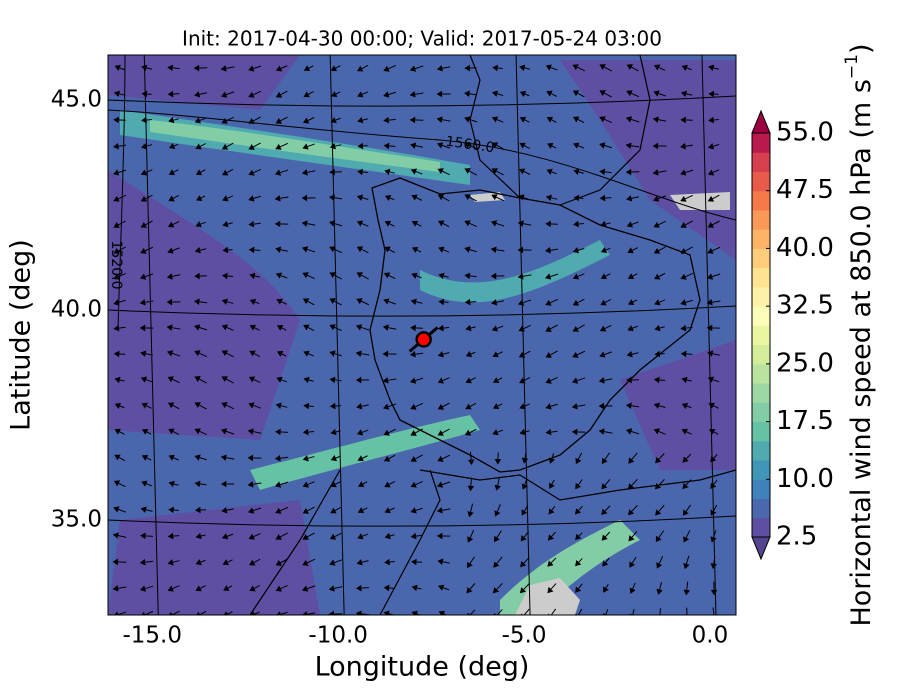 This screenshot has width=900, height=700. Describe the element at coordinates (423, 339) in the screenshot. I see `point-marker` at that location.